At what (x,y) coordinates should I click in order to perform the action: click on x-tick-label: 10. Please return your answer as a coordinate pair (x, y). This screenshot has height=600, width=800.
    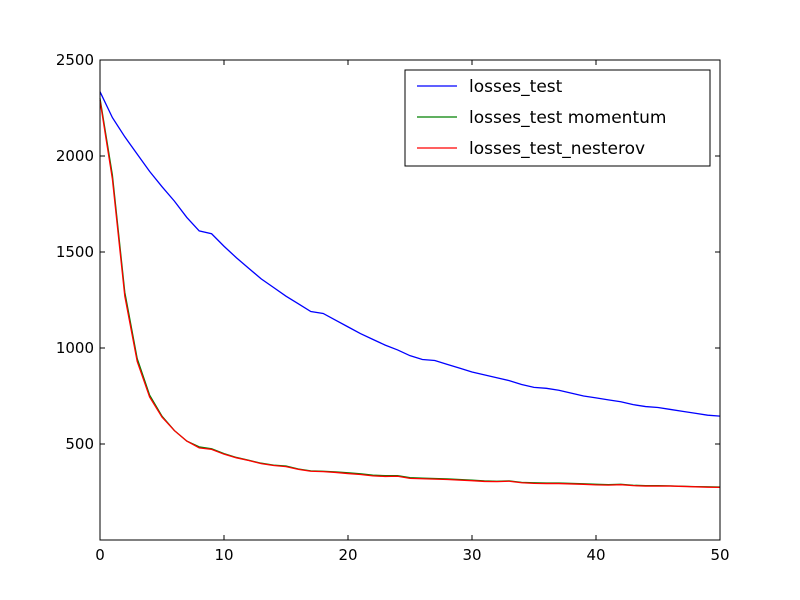
    Looking at the image, I should click on (223, 555).